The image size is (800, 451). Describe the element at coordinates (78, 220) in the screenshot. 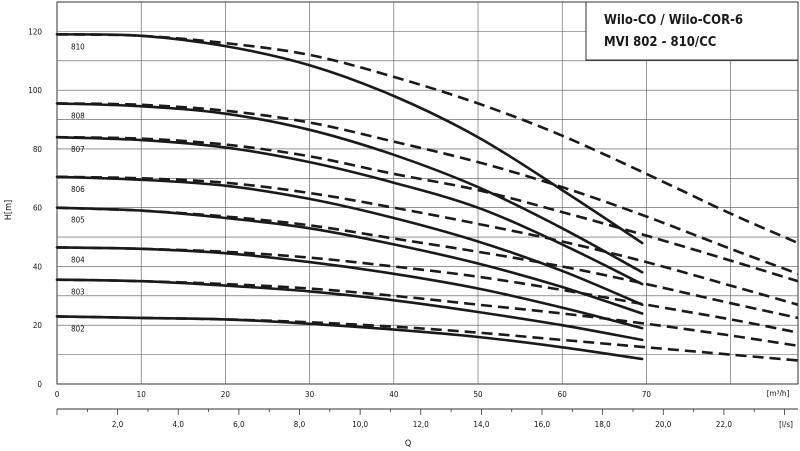

I see `curve-label-805: 805` at that location.